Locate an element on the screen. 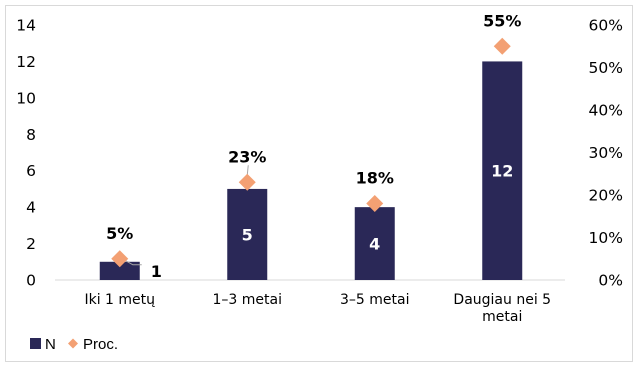  y-right-tick-label: 60% is located at coordinates (606, 26).